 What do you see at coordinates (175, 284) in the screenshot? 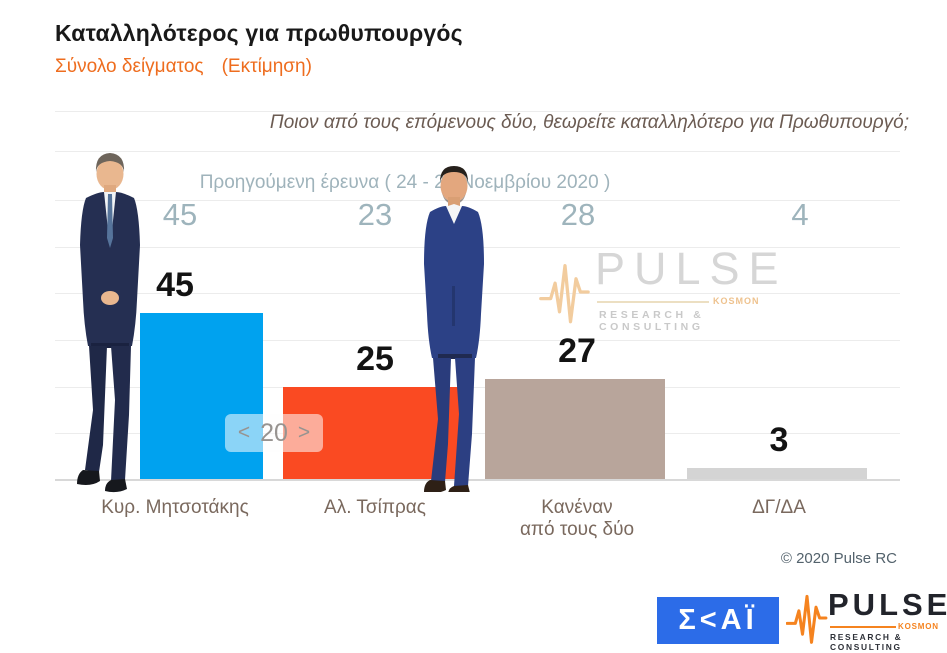
I see `value-label: 45` at bounding box center [175, 284].